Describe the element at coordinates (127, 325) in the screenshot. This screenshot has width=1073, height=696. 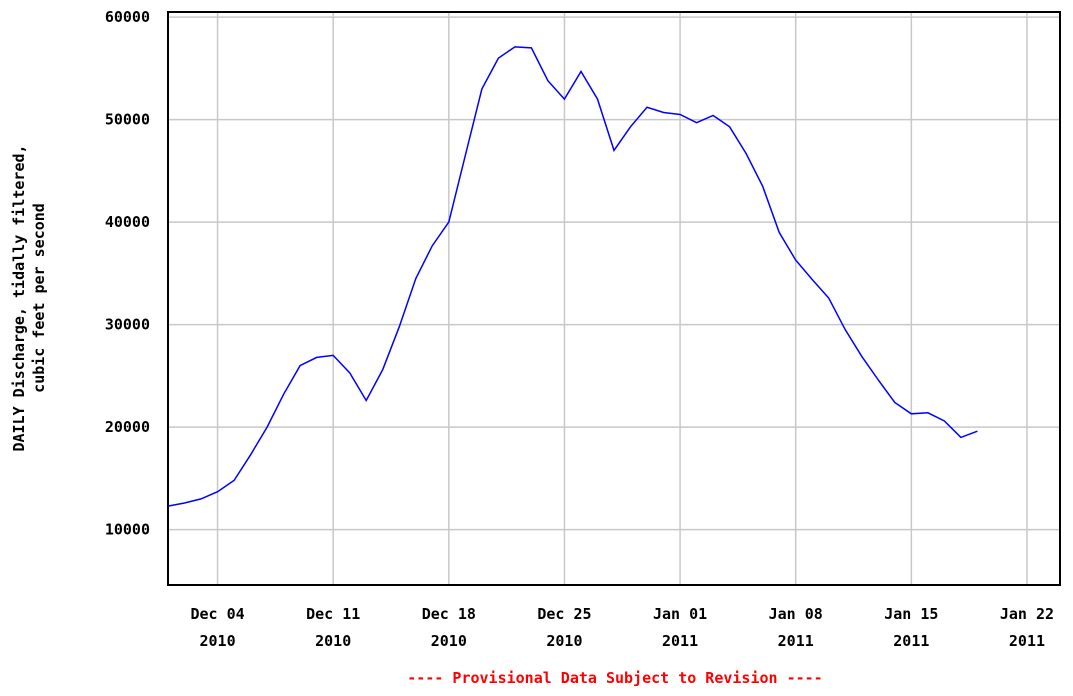
I see `y-tick-label: 30000` at that location.